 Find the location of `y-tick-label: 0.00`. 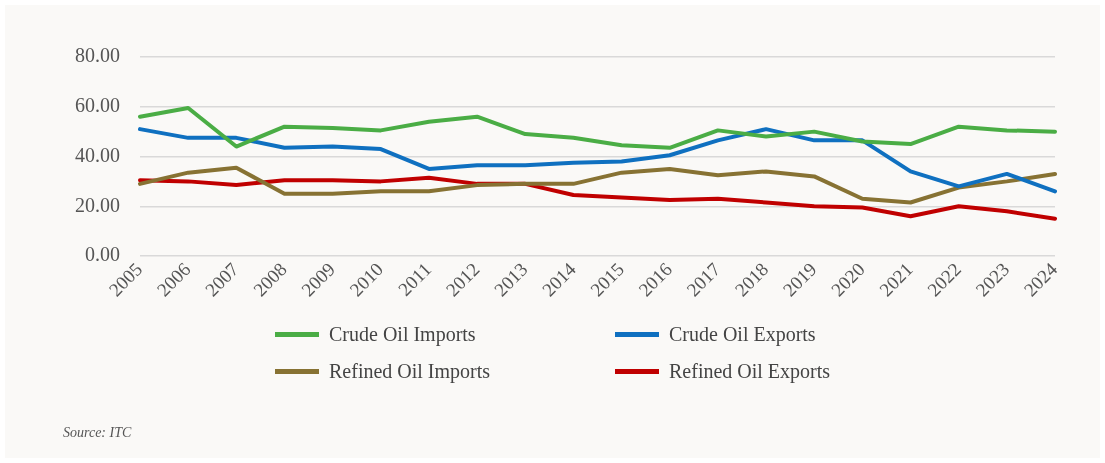

y-tick-label: 0.00 is located at coordinates (102, 254).